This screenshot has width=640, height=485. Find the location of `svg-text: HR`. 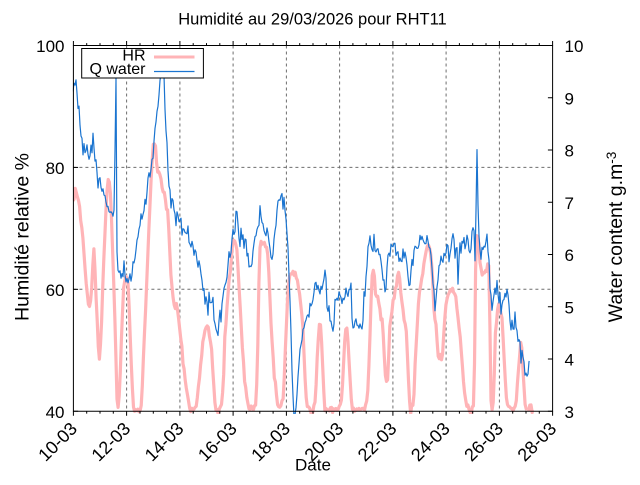

svg-text: HR is located at coordinates (133, 56).